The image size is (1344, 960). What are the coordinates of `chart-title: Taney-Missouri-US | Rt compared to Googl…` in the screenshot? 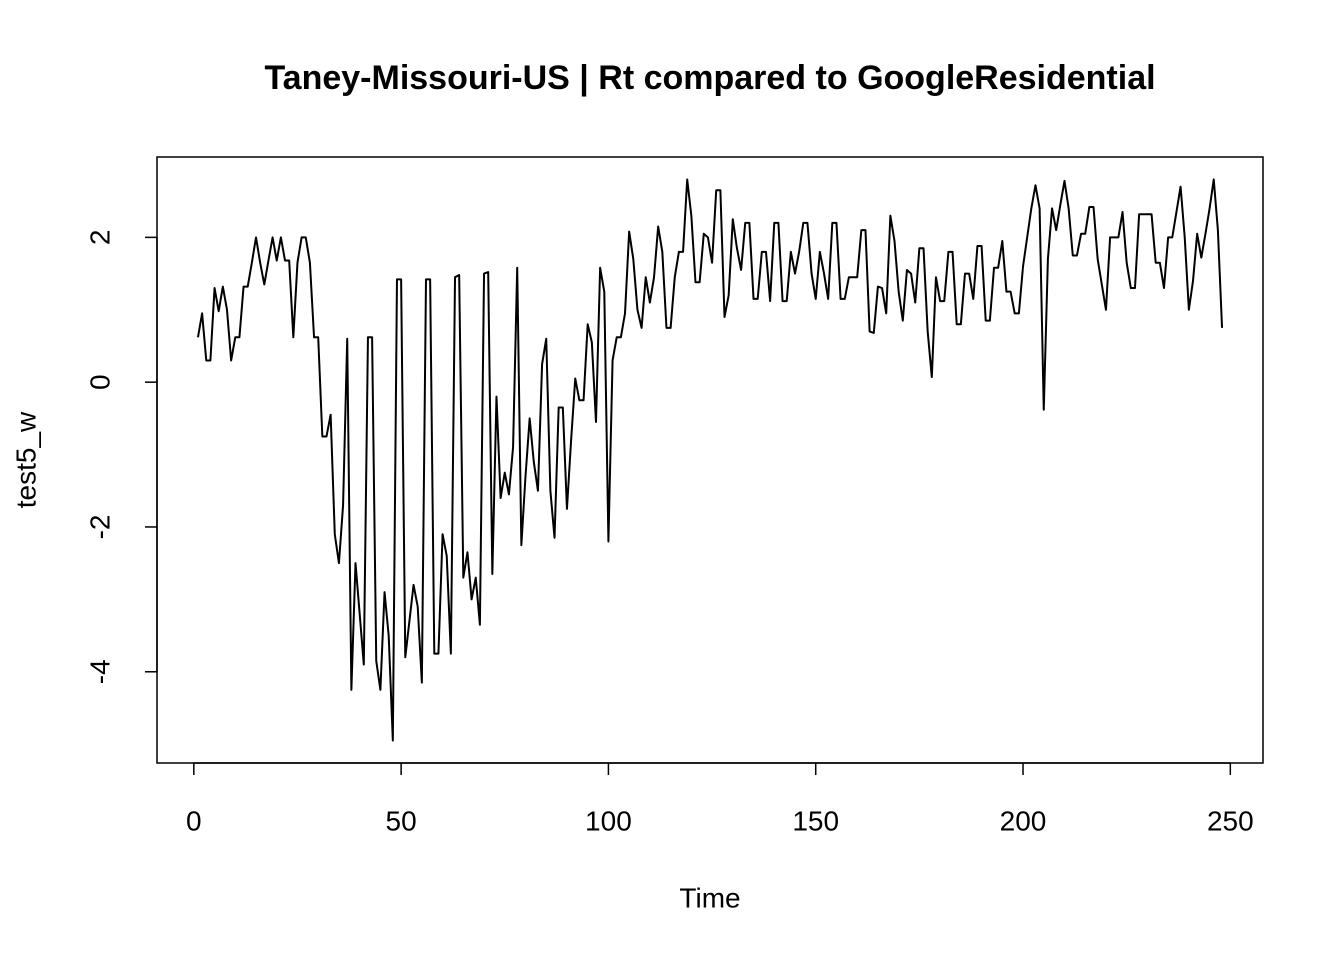 It's located at (709, 78).